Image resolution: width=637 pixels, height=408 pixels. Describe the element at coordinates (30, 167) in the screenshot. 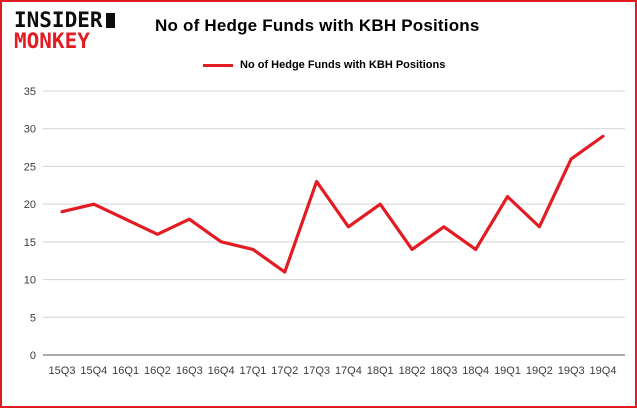

I see `y-axis-tick-label: 25` at that location.